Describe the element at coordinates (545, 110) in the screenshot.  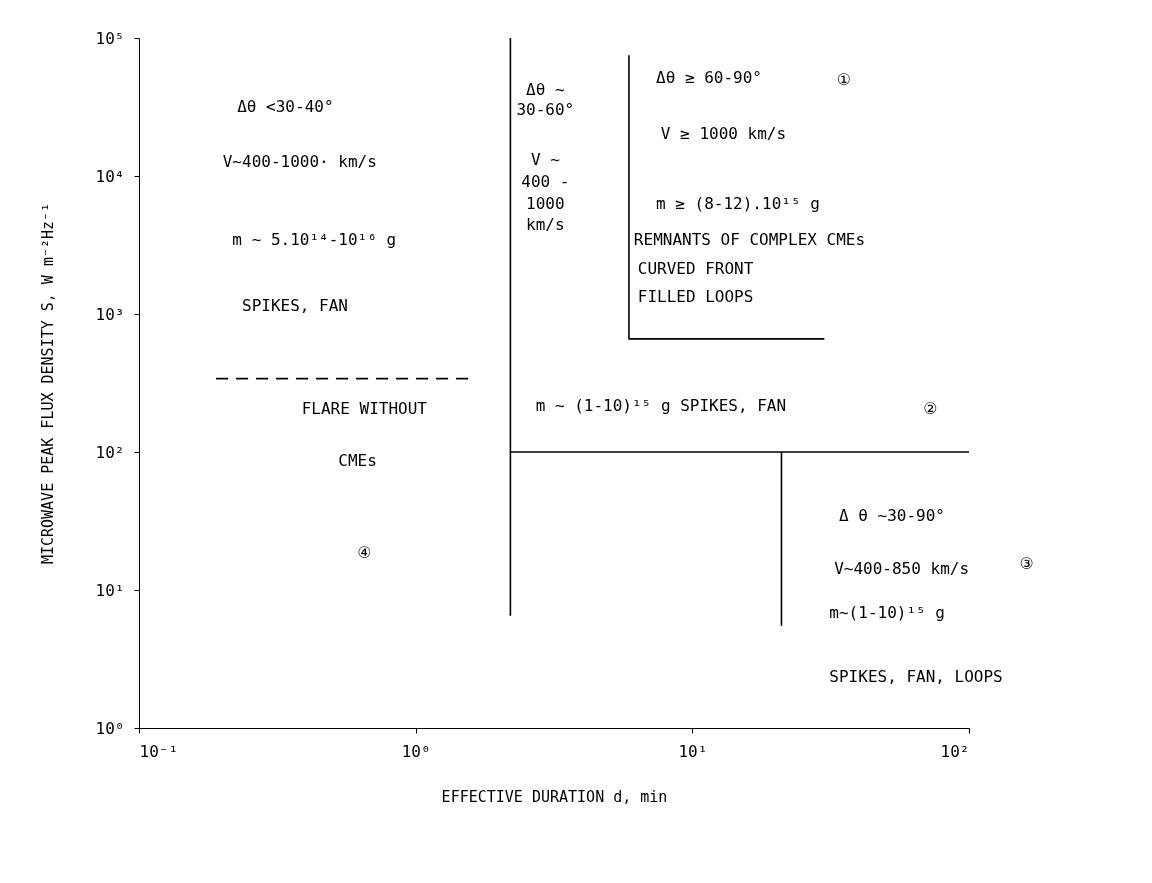
I see `annotation: 30-60°` at that location.